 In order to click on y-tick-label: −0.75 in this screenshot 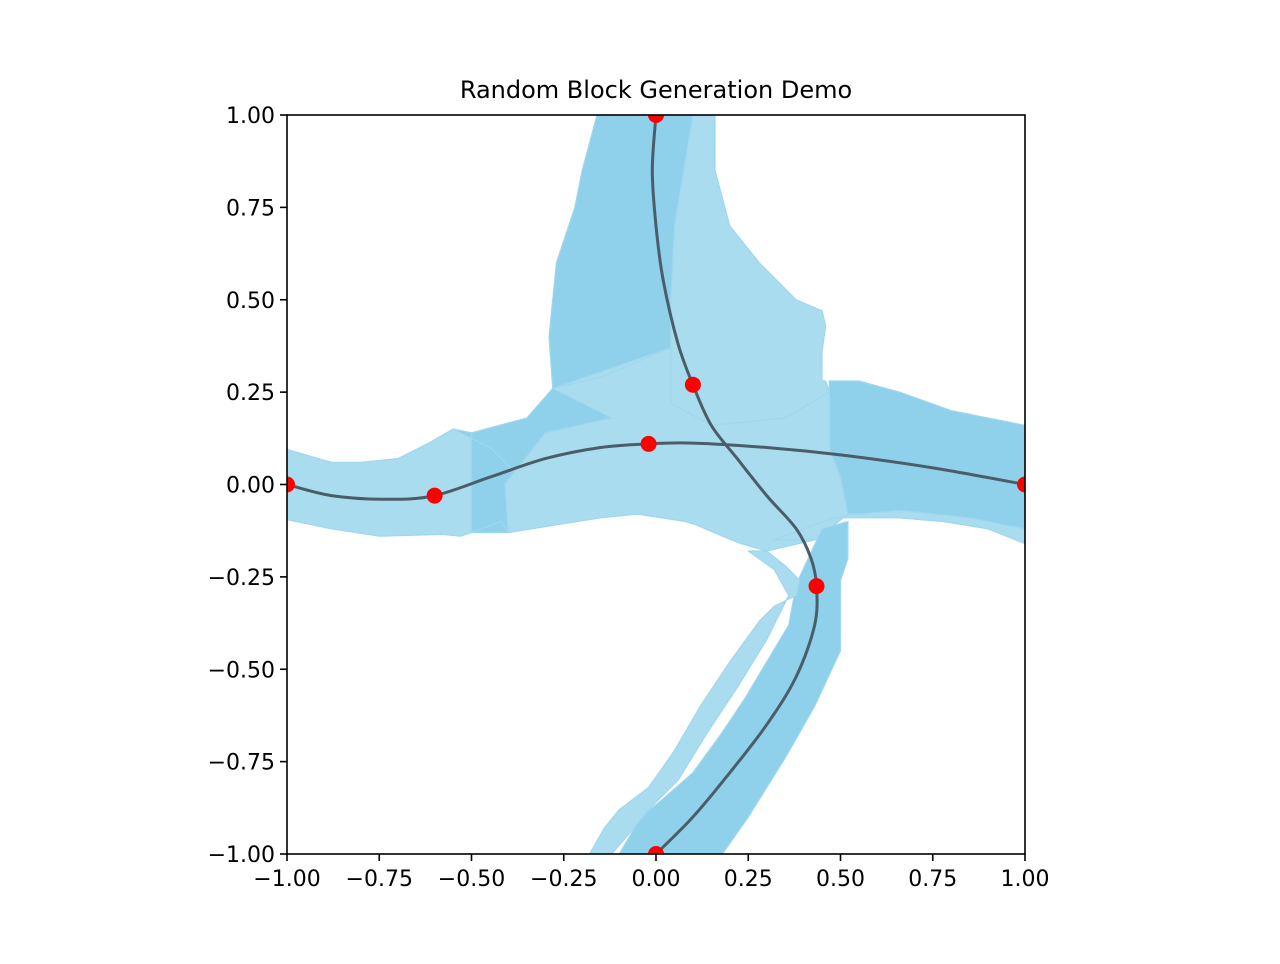, I will do `click(241, 763)`.